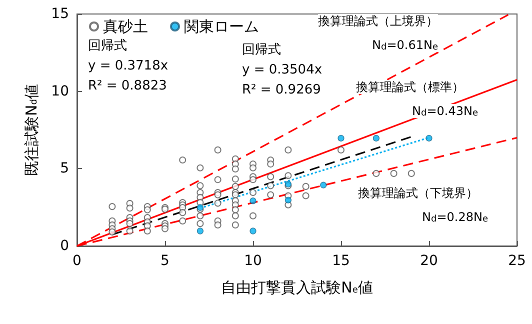 The width and height of the screenshot is (532, 324). What do you see at coordinates (418, 193) in the screenshot?
I see `annotation: 換算理論式（下境界）` at bounding box center [418, 193].